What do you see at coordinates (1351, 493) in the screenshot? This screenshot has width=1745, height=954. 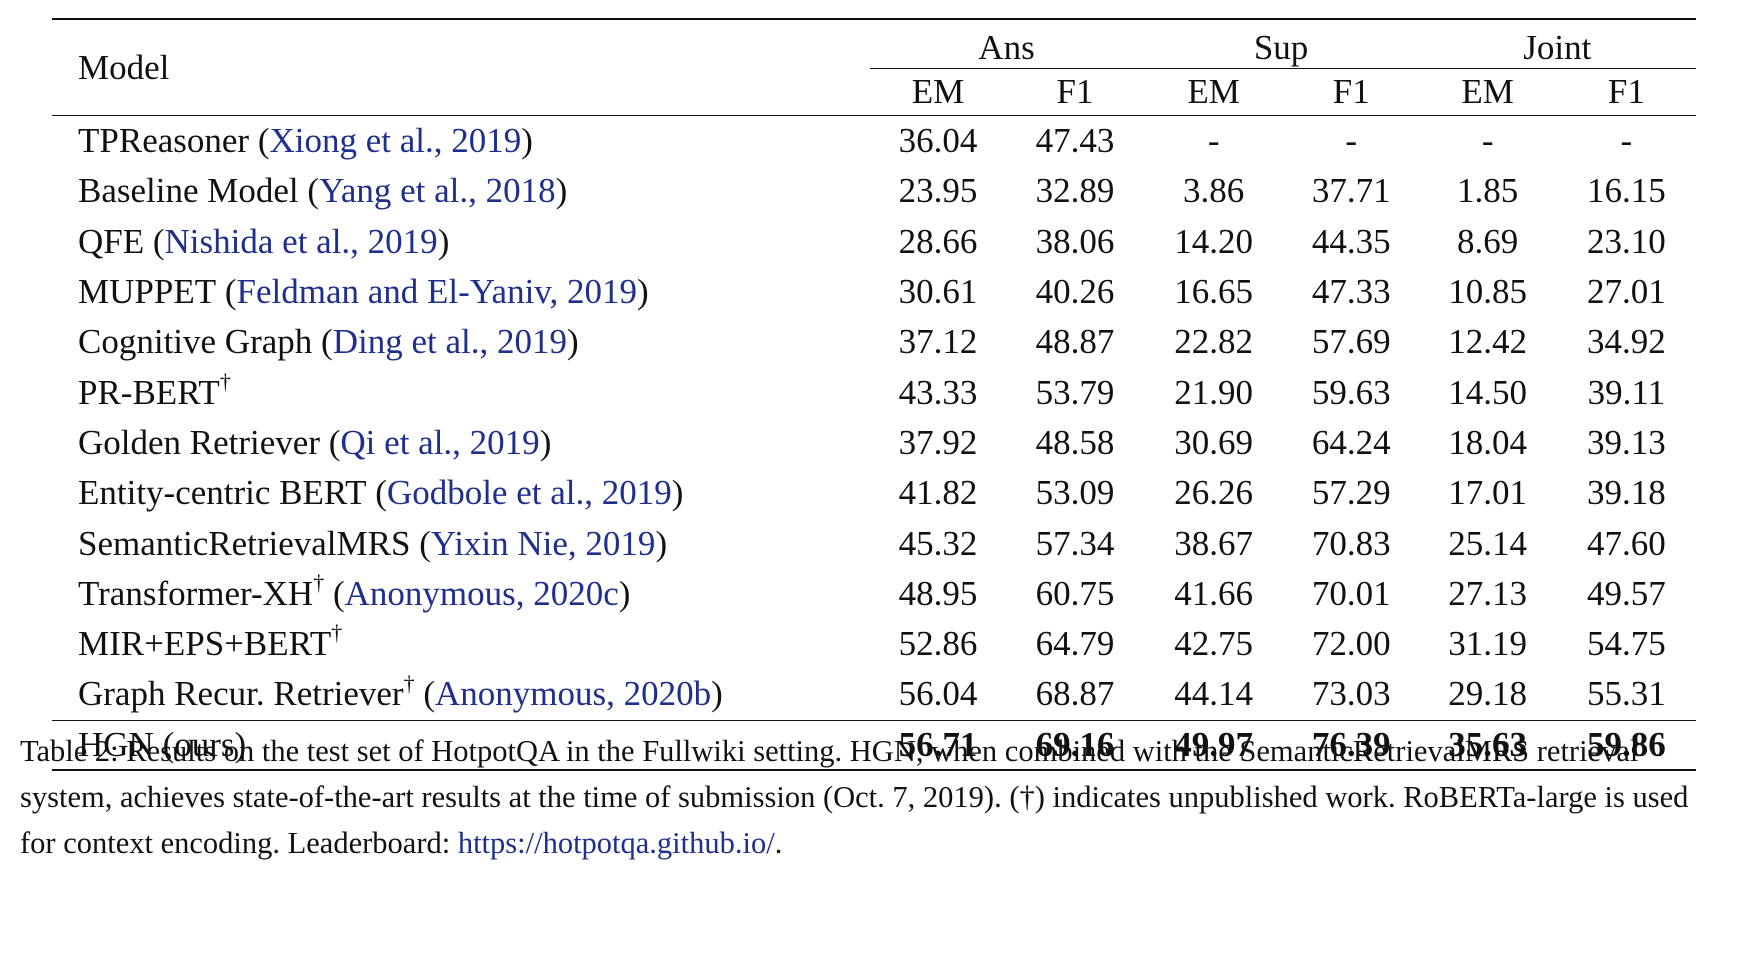 I see `value-cell: 57.29` at bounding box center [1351, 493].